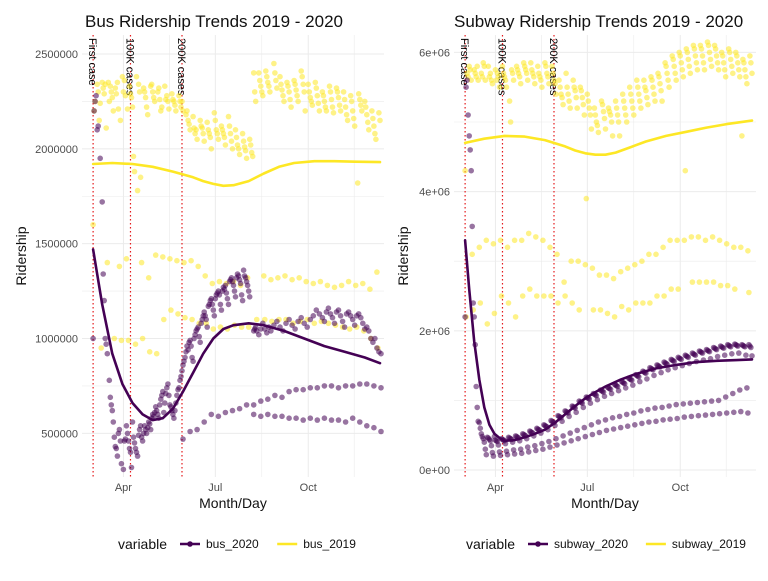 Image resolution: width=768 pixels, height=581 pixels. Describe the element at coordinates (190, 544) in the screenshot. I see `legend-key-dot` at that location.